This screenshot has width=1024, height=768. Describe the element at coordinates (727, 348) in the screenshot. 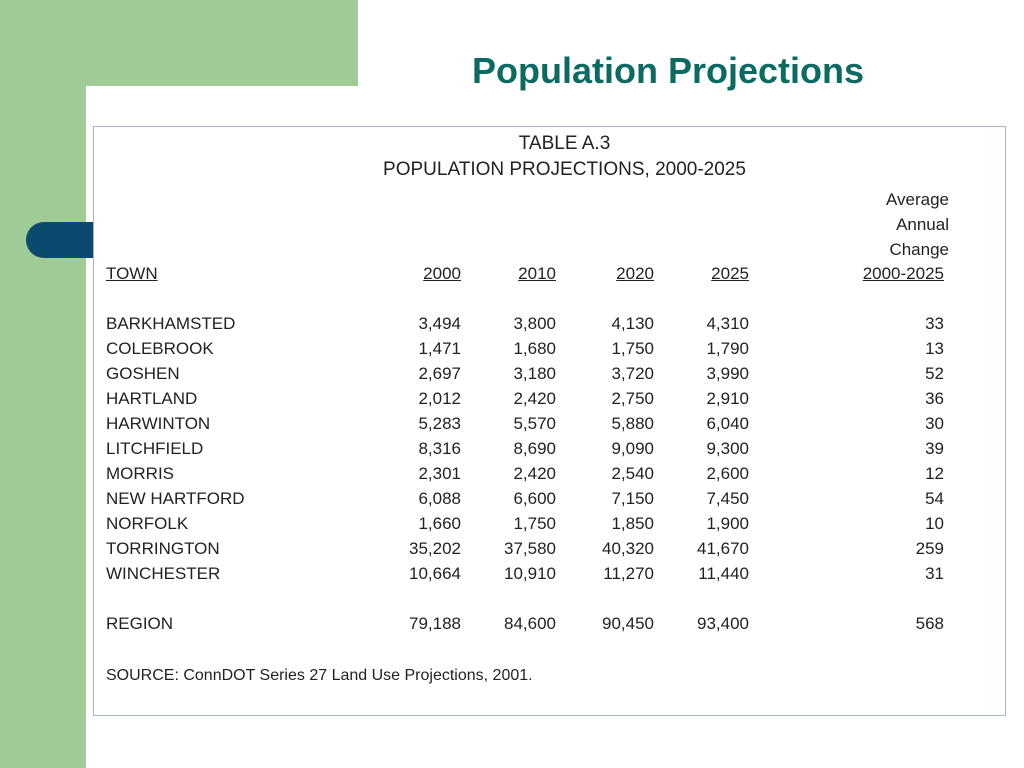

I see `value-cell: 1,790` at that location.